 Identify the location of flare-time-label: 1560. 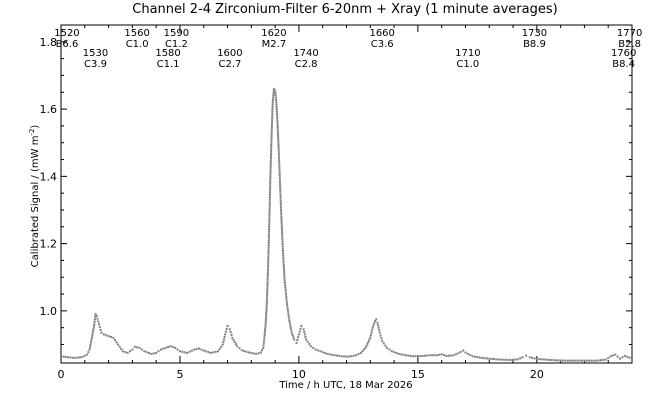
(136, 33).